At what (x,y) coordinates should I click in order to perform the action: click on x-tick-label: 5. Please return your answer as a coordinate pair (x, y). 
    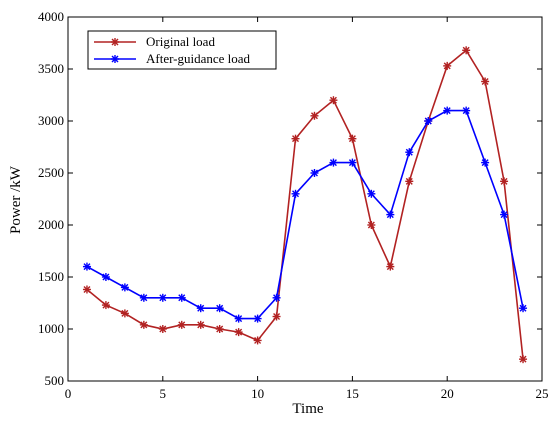
    Looking at the image, I should click on (163, 393).